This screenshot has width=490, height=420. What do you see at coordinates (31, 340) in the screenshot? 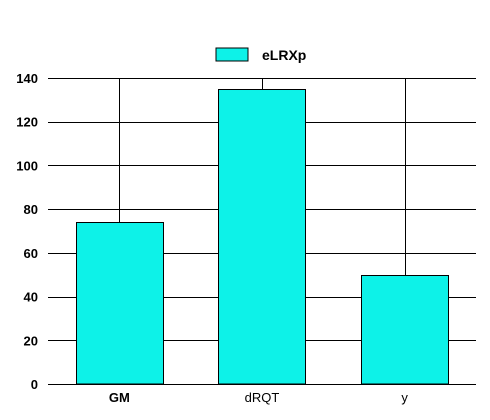
I see `y-tick-label: 20` at bounding box center [31, 340].